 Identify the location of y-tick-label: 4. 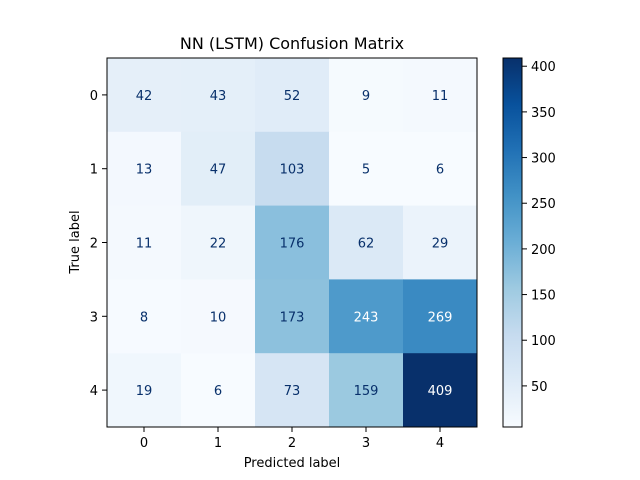
(94, 391).